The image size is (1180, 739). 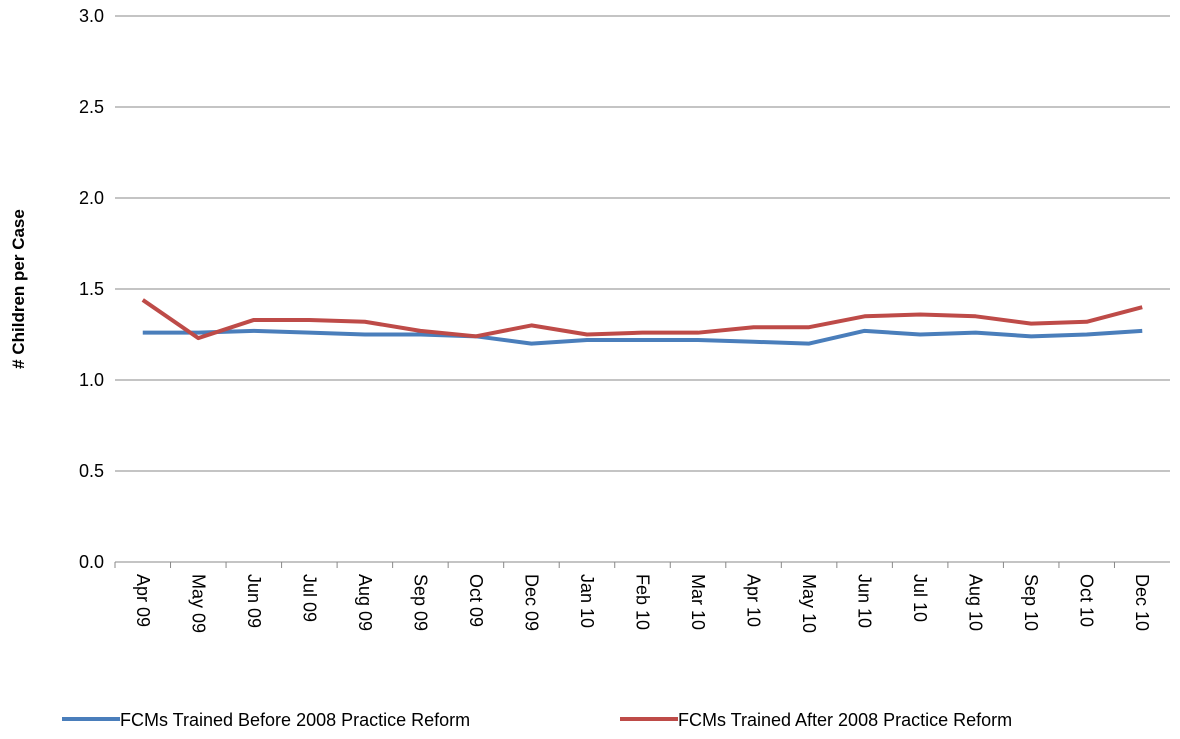 What do you see at coordinates (309, 598) in the screenshot?
I see `x-tick-label: Jul 09` at bounding box center [309, 598].